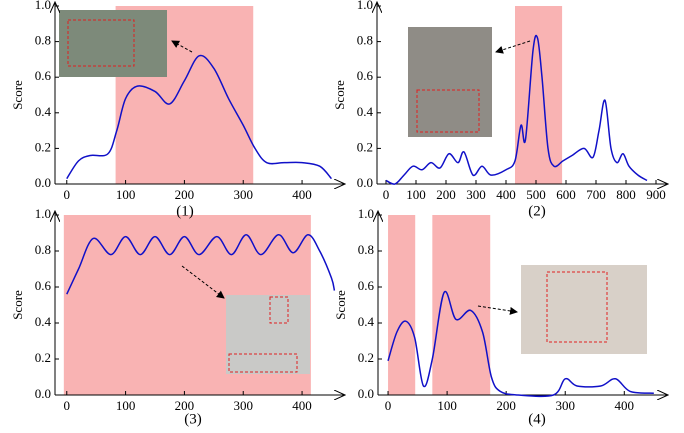  Describe the element at coordinates (626, 194) in the screenshot. I see `x-tick-label: 800` at that location.